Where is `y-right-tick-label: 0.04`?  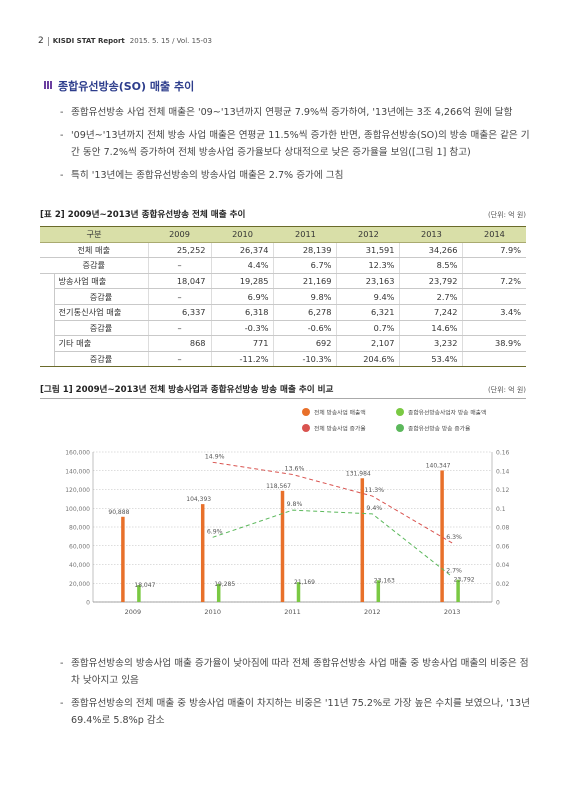 y-right-tick-label: 0.04 is located at coordinates (503, 565).